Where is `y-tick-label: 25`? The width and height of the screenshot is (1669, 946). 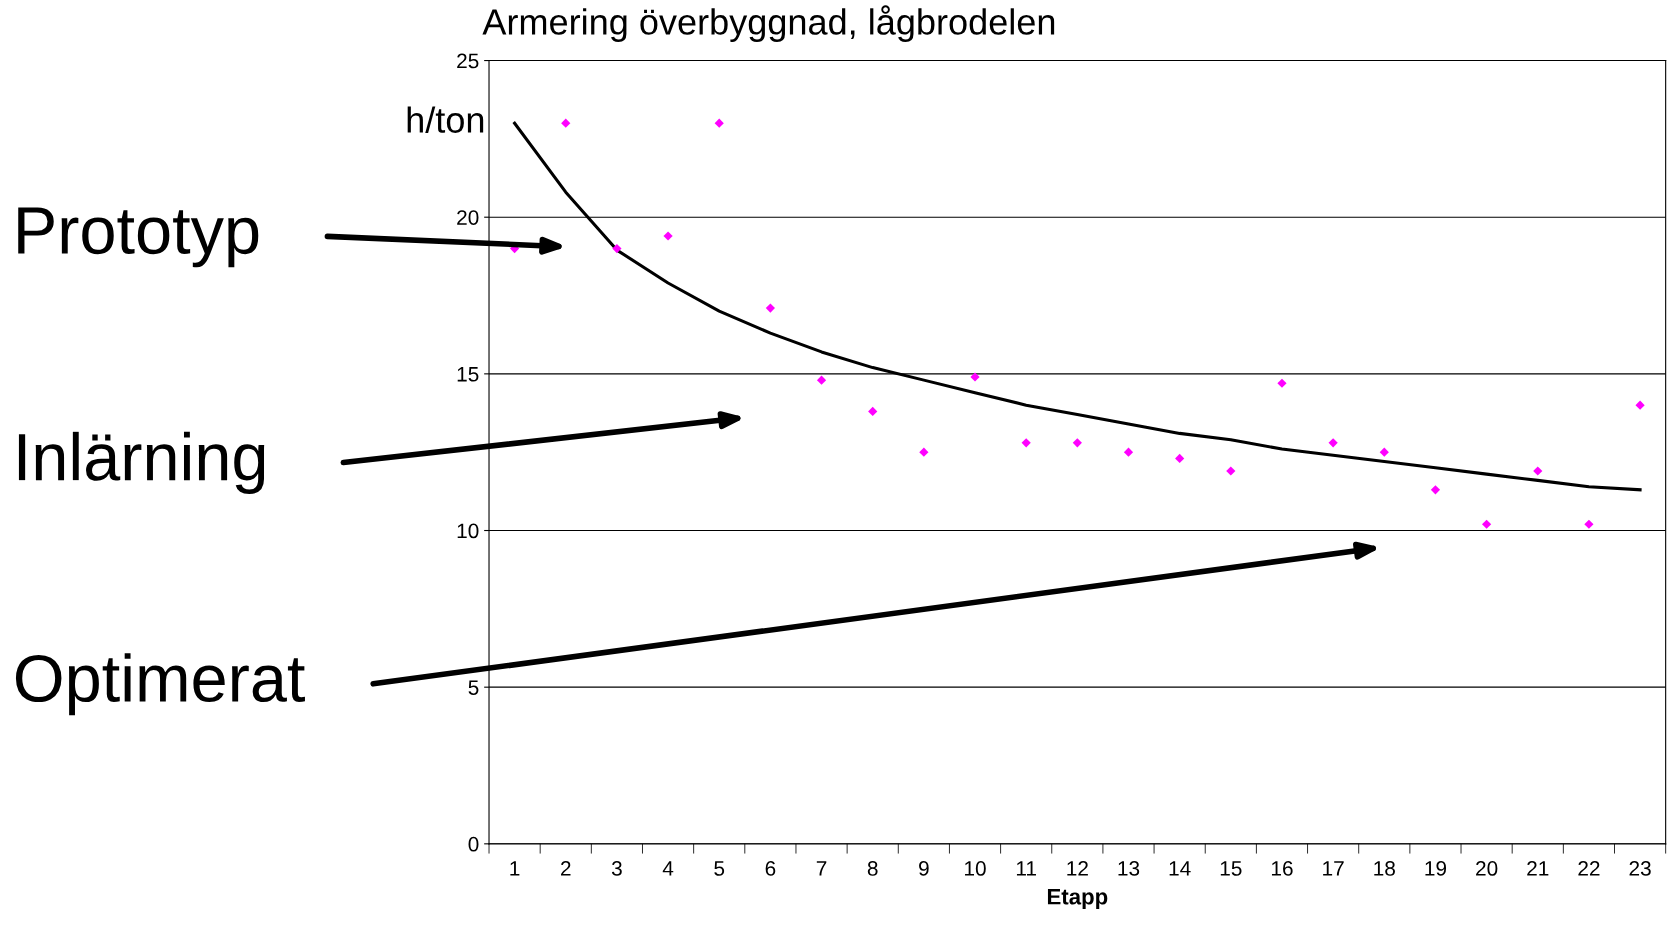 y-tick-label: 25 is located at coordinates (468, 61).